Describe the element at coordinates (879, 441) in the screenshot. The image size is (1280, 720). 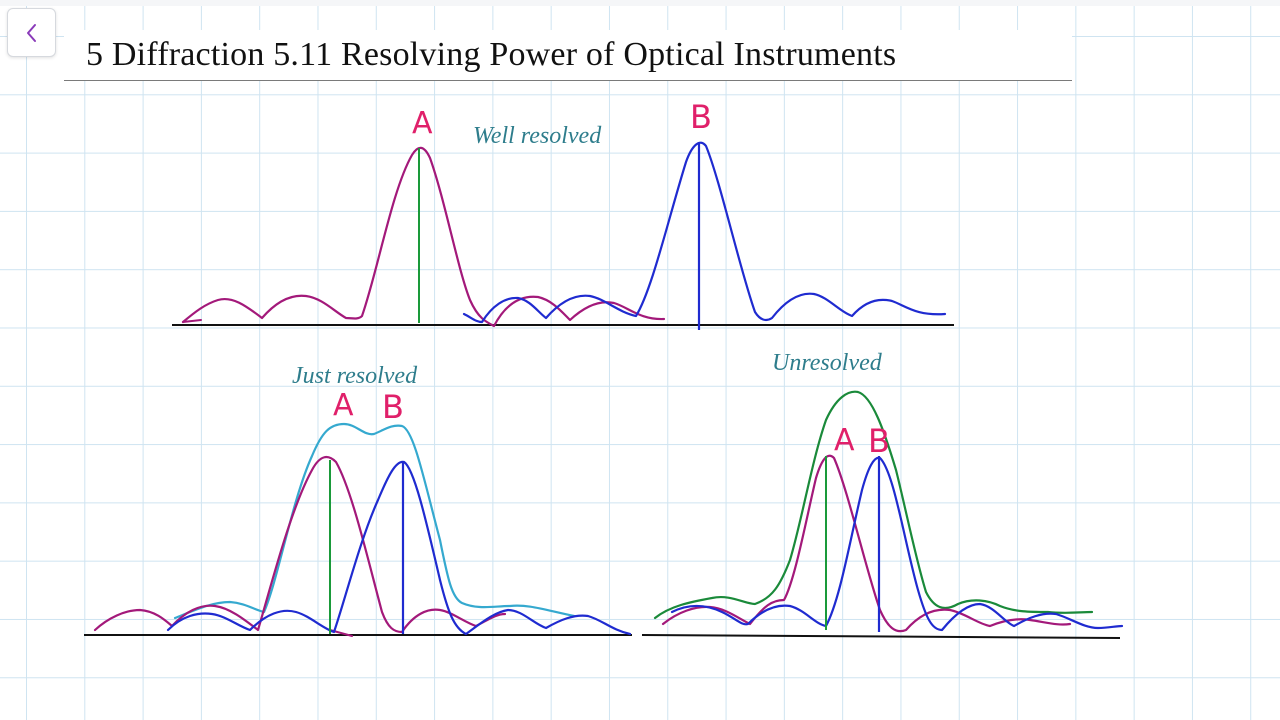
I see `label-b-unresolved: B` at that location.